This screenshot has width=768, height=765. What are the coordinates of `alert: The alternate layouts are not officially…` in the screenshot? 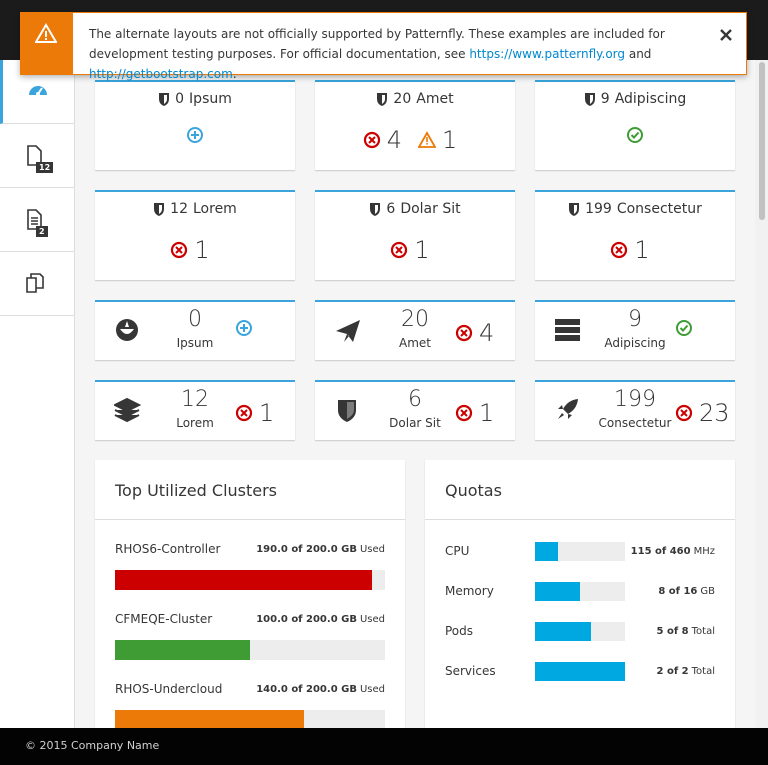 It's located at (383, 46).